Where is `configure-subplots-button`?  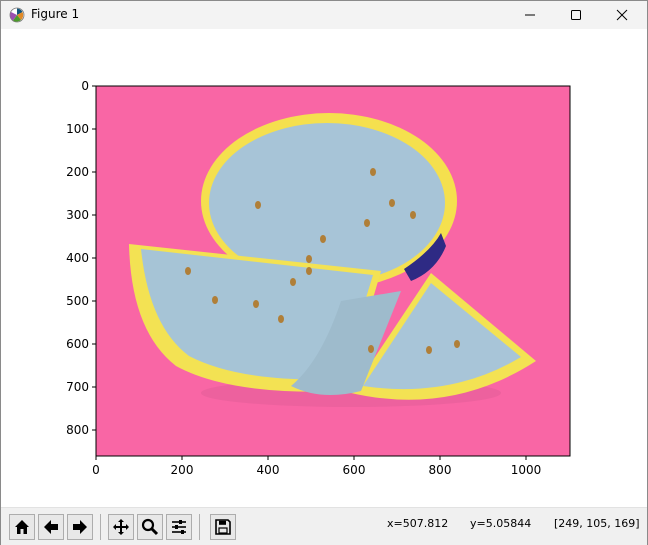 configure-subplots-button is located at coordinates (179, 527).